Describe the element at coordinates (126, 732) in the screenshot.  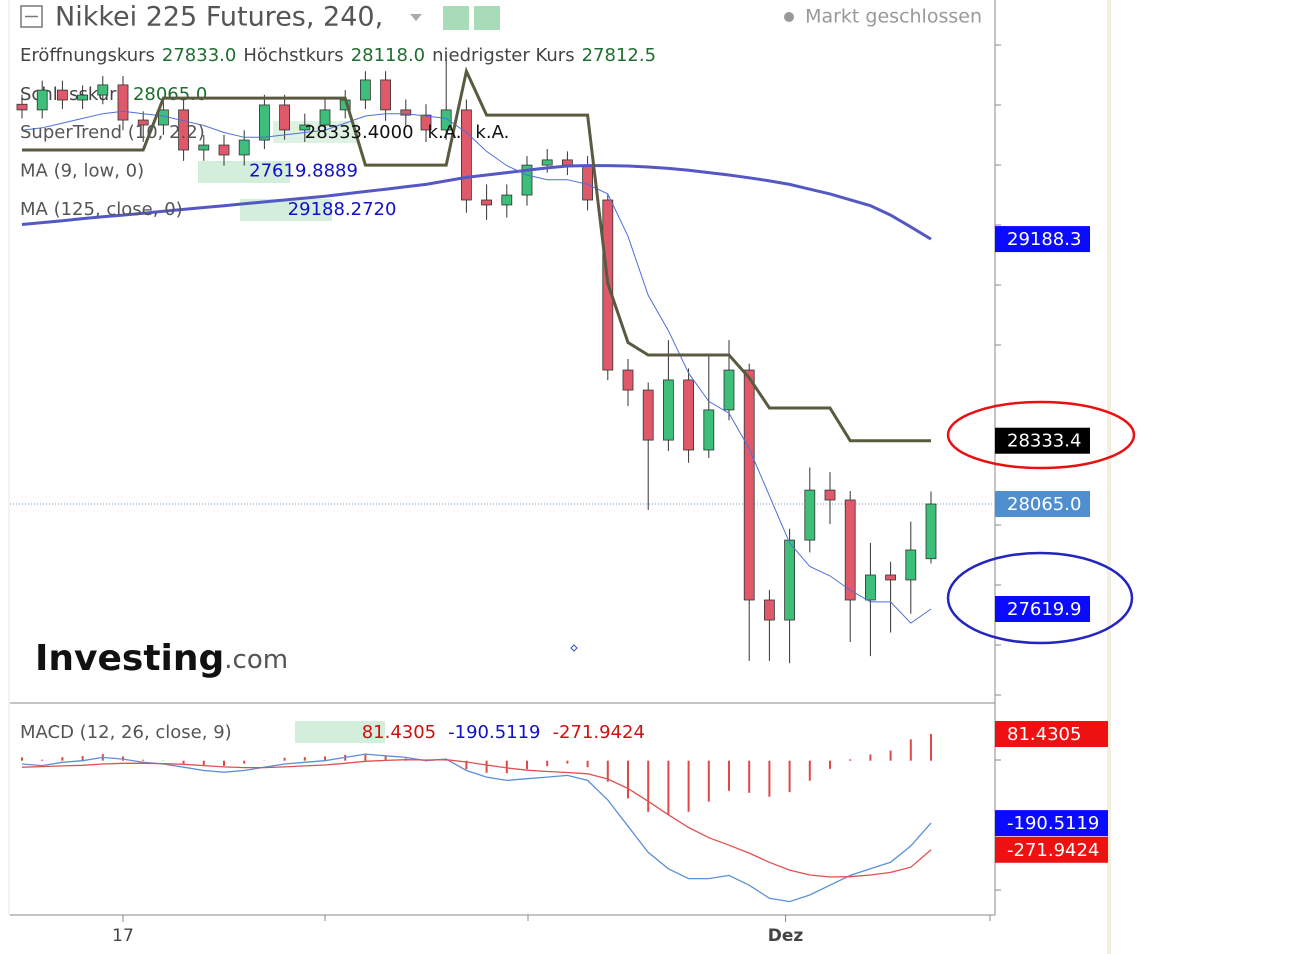
I see `macd-title: MACD (12, 26, close, 9)` at that location.